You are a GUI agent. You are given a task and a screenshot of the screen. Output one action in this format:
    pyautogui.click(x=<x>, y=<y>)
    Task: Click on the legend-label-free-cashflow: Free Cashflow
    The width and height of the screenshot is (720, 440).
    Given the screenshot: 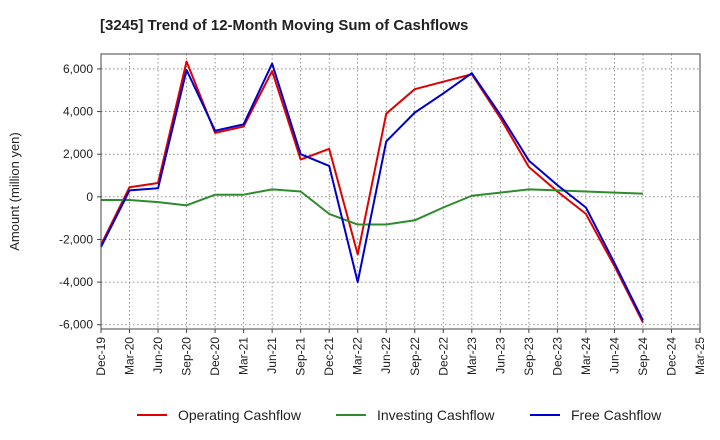 What is the action you would take?
    pyautogui.click(x=616, y=415)
    